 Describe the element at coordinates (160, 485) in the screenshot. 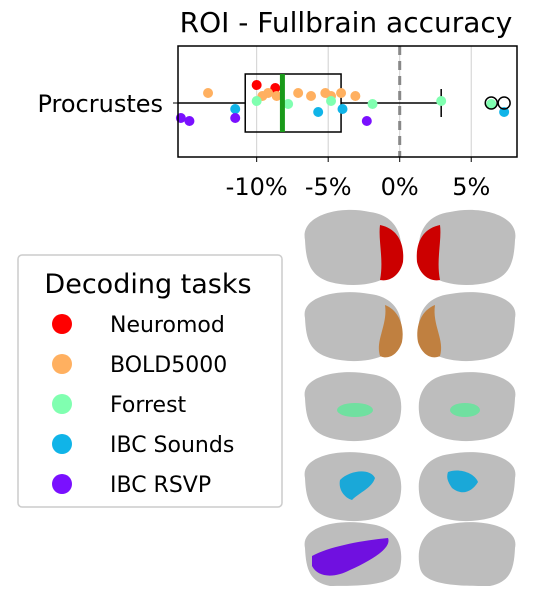

I see `legend-label: IBC RSVP` at that location.